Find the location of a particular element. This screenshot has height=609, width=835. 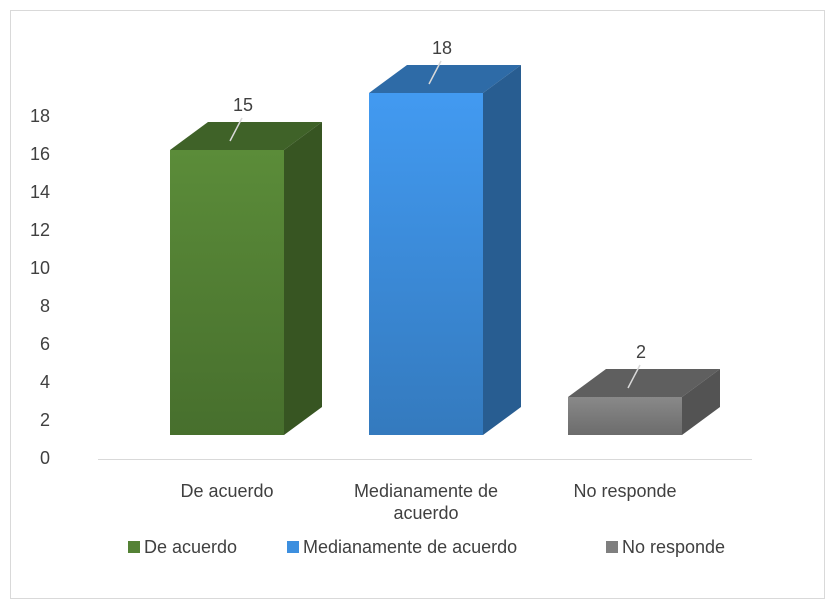

data-label: 2 is located at coordinates (641, 352).